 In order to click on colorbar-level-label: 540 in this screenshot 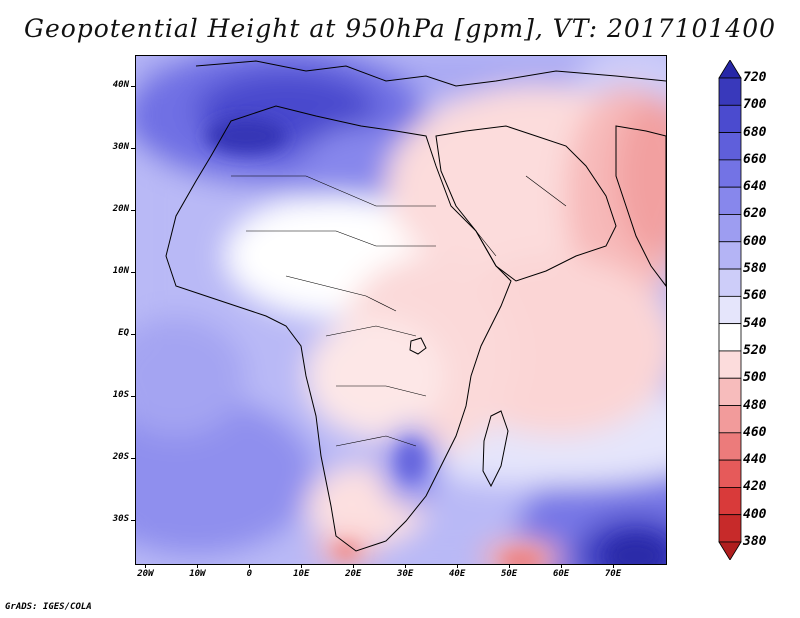, I will do `click(755, 323)`.